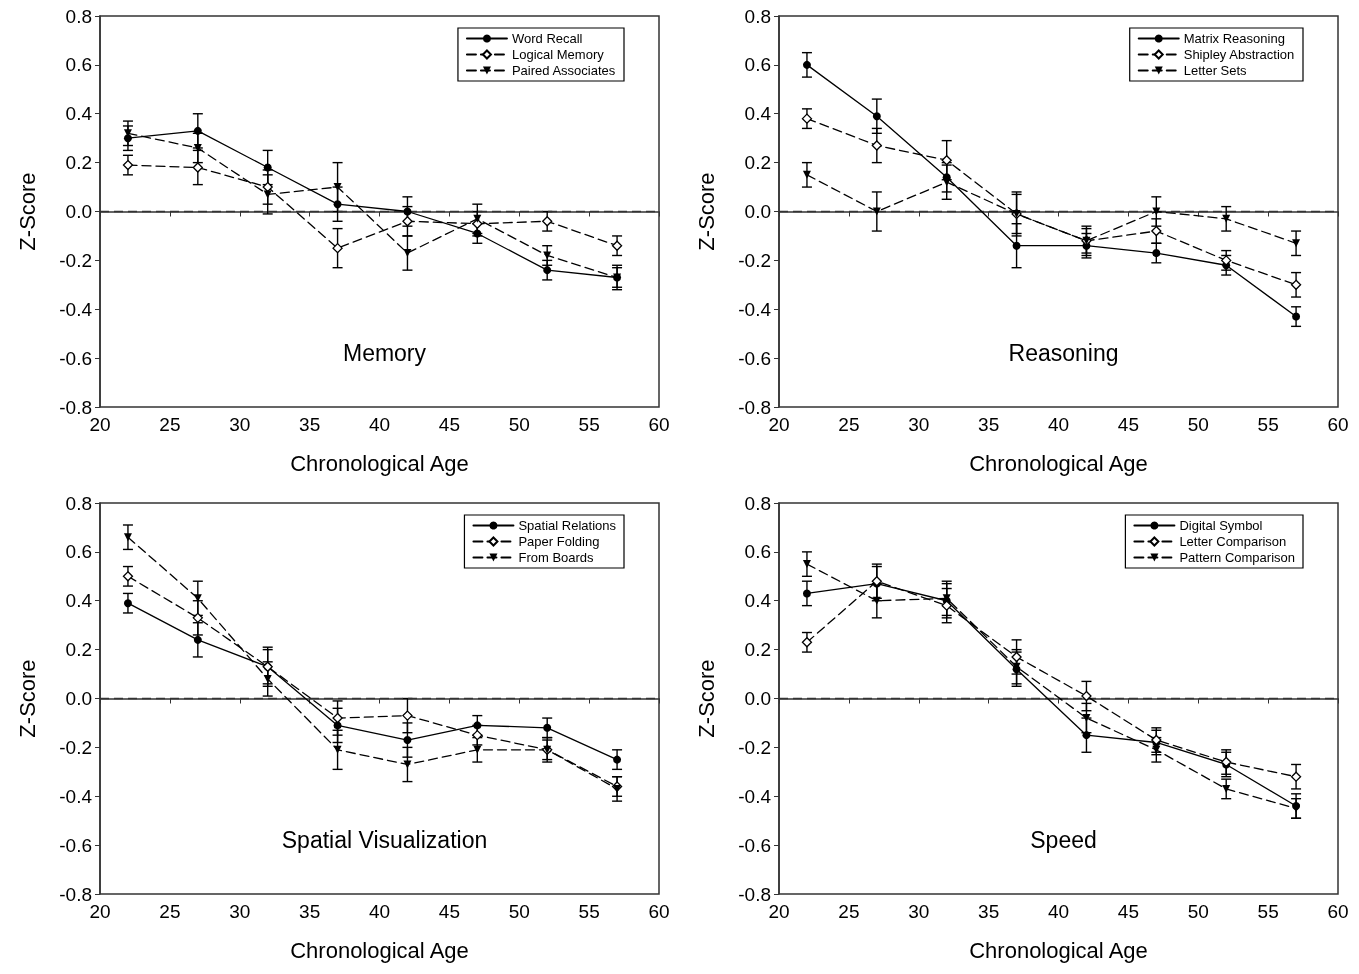 This screenshot has height=974, width=1359. Describe the element at coordinates (1063, 840) in the screenshot. I see `text: Speed` at that location.